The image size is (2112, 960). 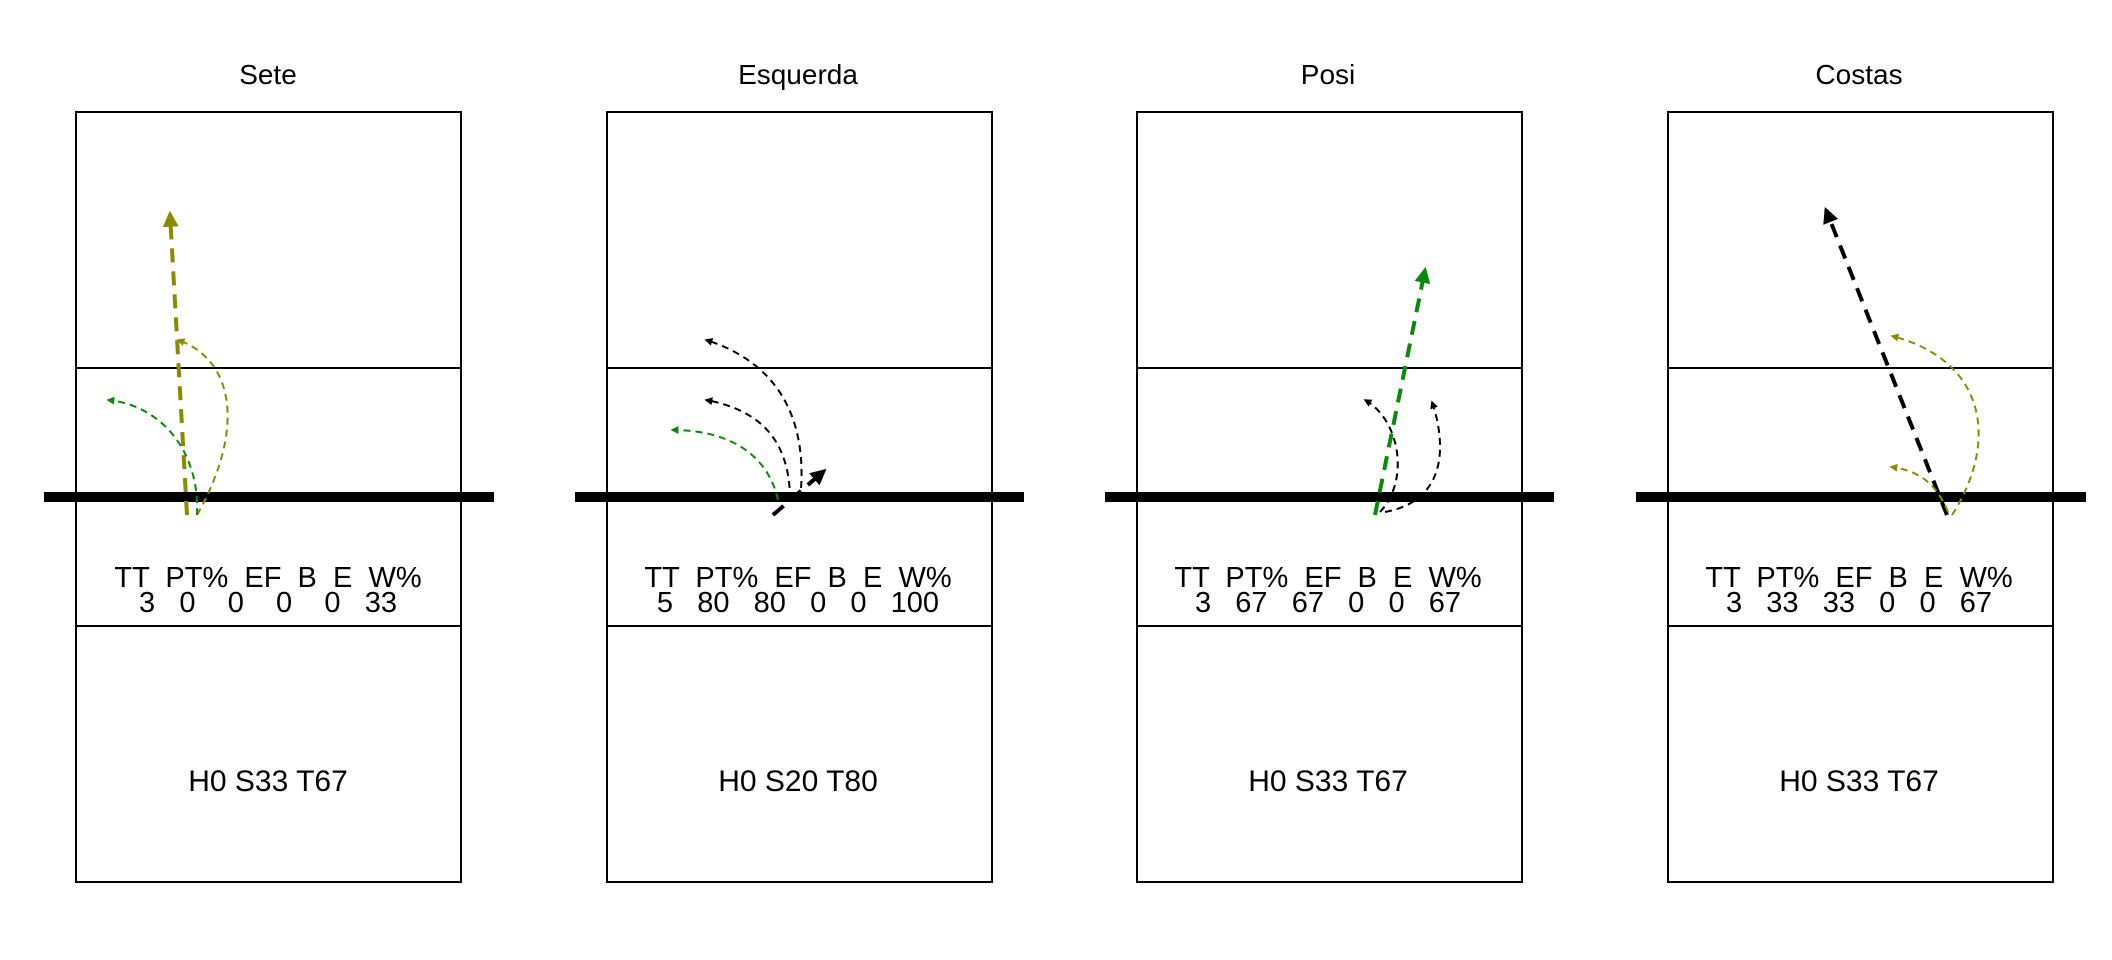 What do you see at coordinates (1328, 74) in the screenshot?
I see `panel-title: Posi` at bounding box center [1328, 74].